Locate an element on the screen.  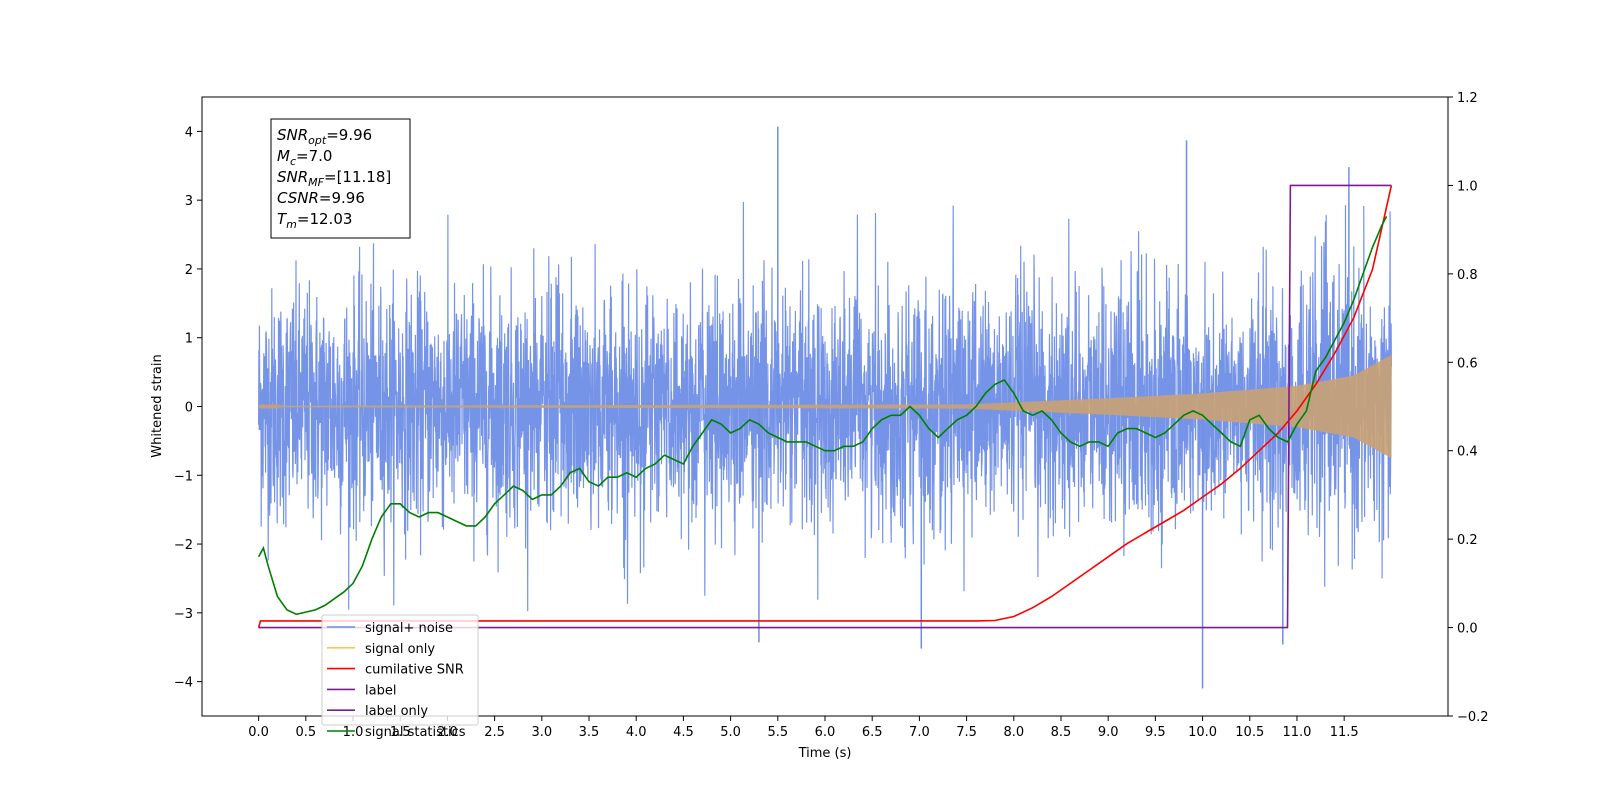
annotation-line: Mc=7.0 is located at coordinates (304, 157).